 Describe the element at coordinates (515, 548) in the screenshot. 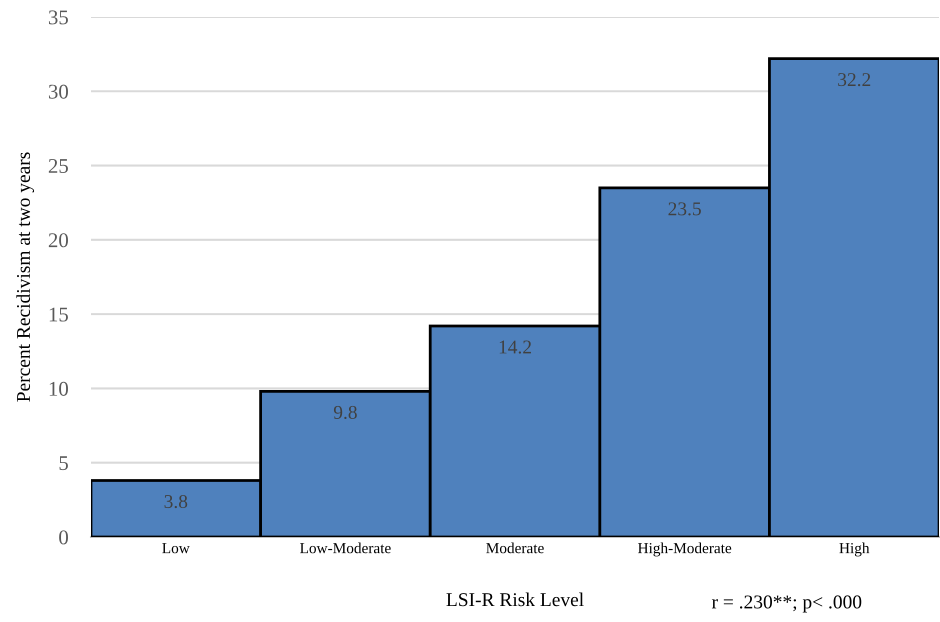

I see `x-tick-label: Moderate` at that location.